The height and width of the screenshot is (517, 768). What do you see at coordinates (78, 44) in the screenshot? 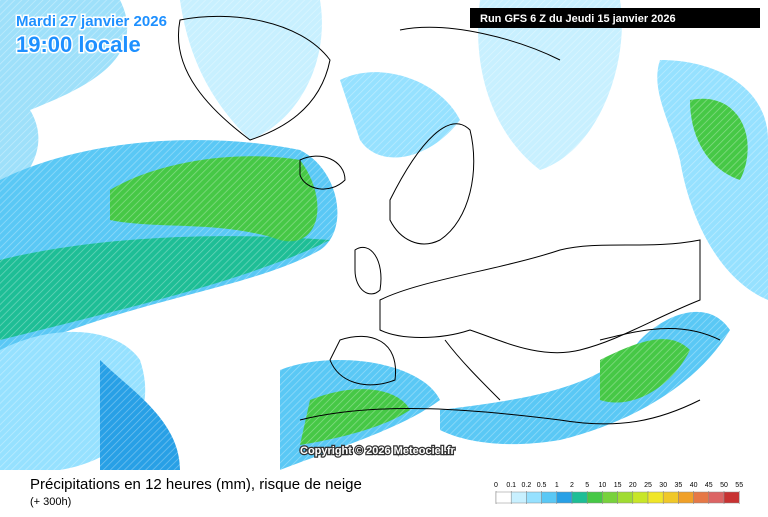
I see `forecast-time: 19:00 locale` at bounding box center [78, 44].